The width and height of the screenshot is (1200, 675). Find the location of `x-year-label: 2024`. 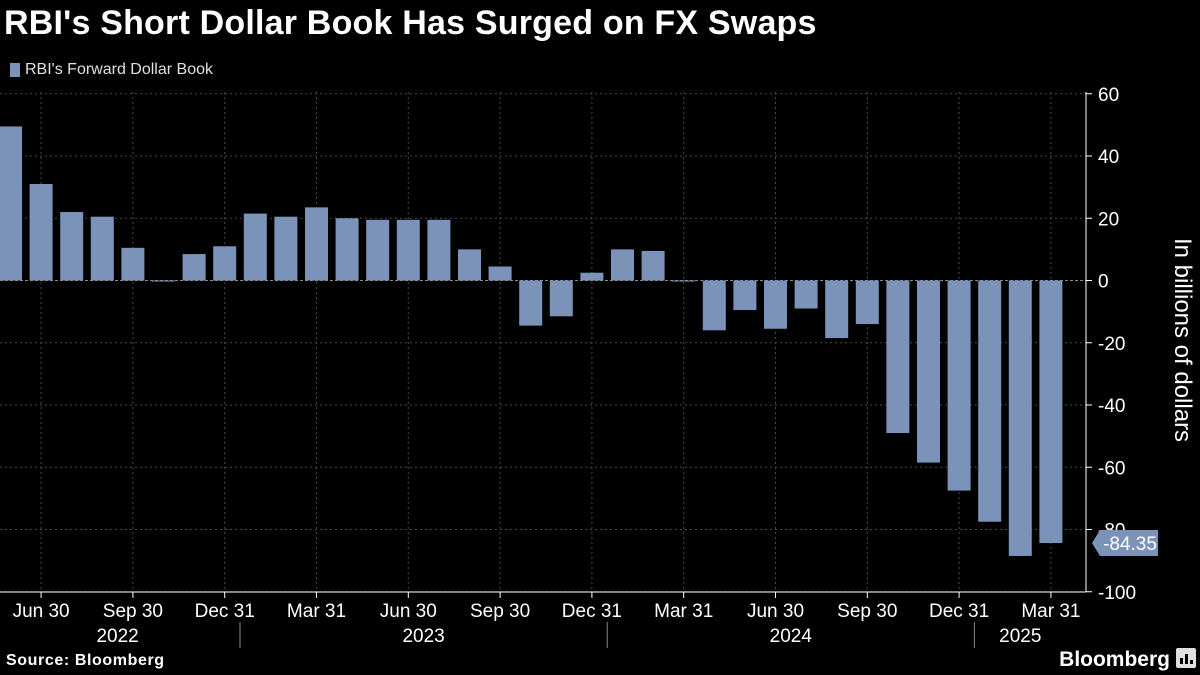

x-year-label: 2024 is located at coordinates (791, 636).